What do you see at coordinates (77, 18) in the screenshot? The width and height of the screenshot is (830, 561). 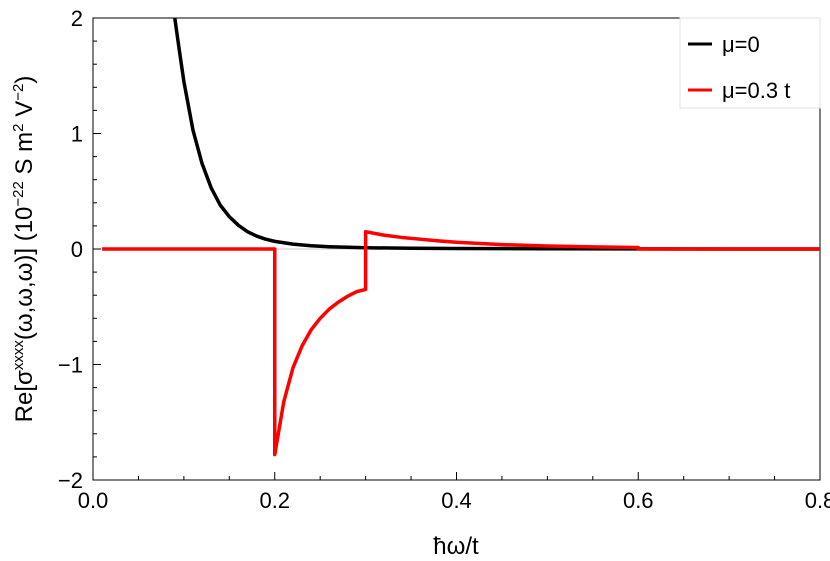 I see `y-tick-label-4: 2` at bounding box center [77, 18].